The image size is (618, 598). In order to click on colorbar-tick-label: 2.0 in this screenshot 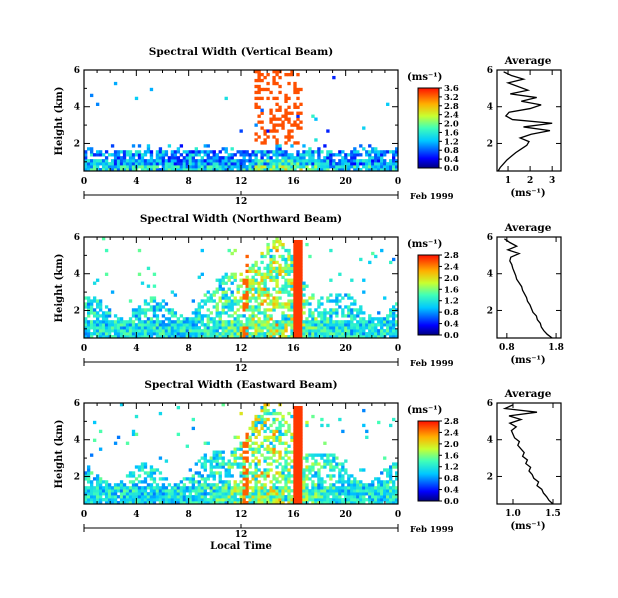, I will do `click(451, 445)`.